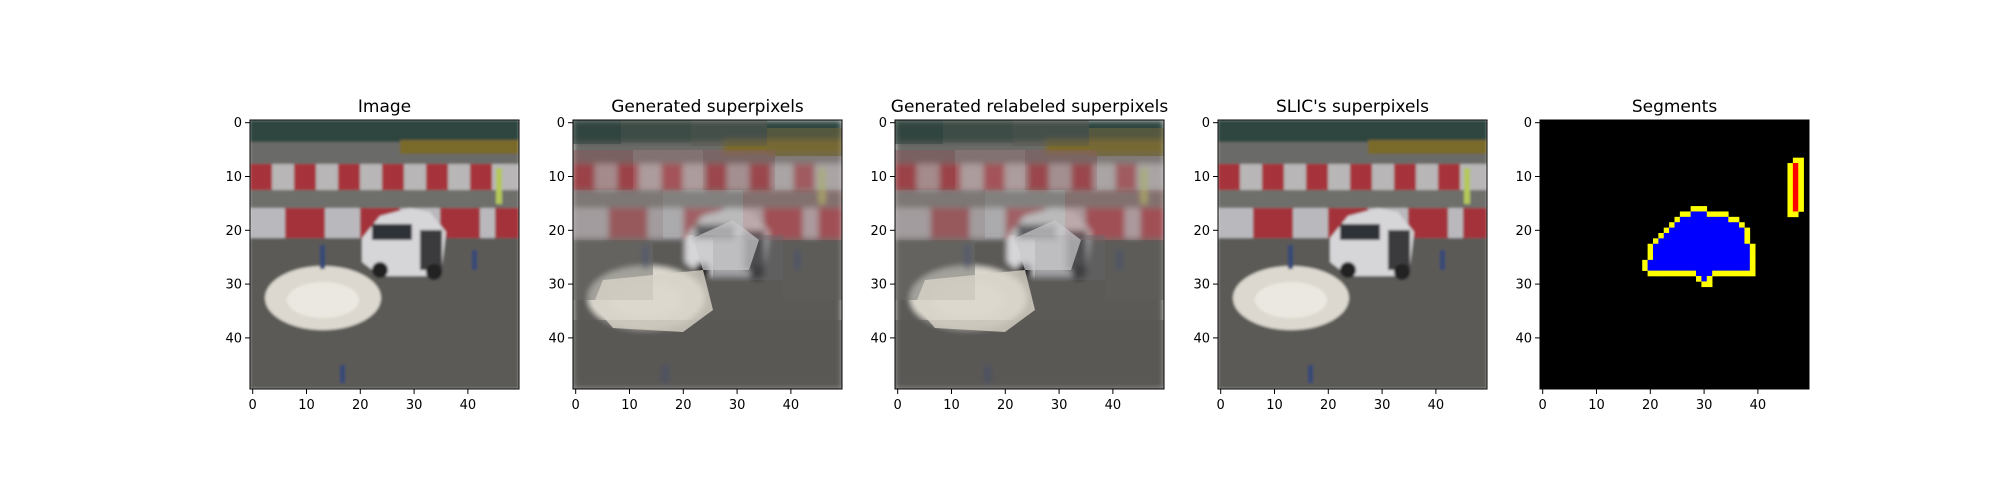  I want to click on x-axis-ticks: 0 10 20 30 40, so click(685, 401).